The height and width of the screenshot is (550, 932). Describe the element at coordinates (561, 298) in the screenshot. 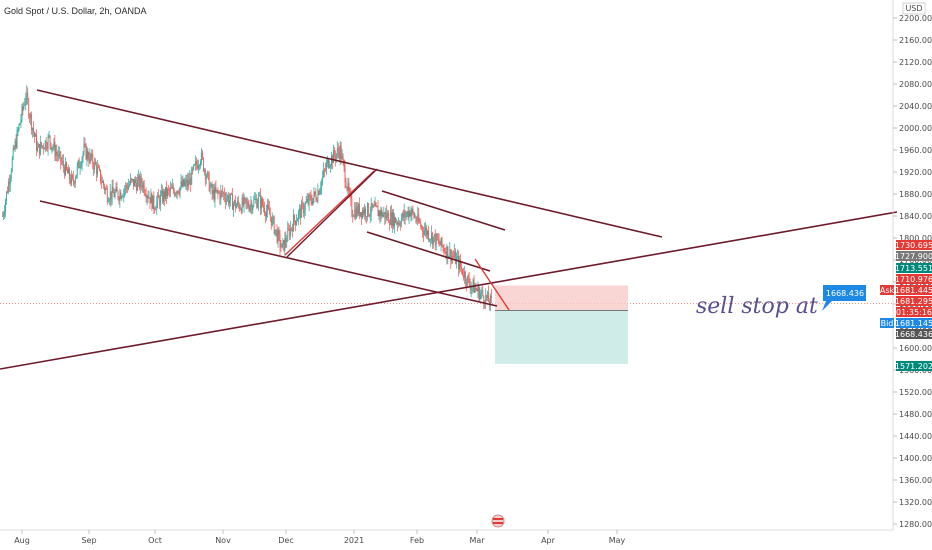

I see `stop-loss-zone` at that location.